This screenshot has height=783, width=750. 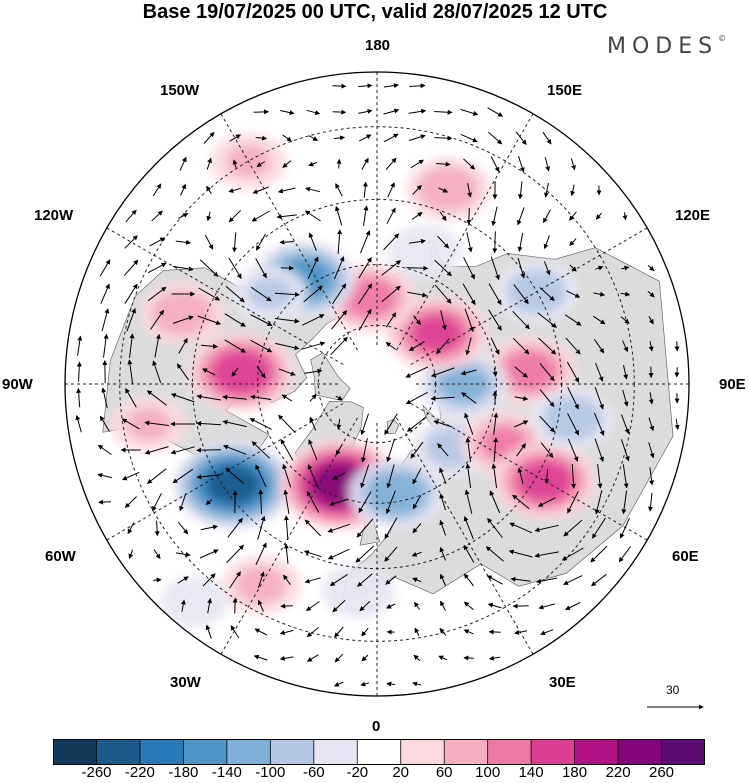 What do you see at coordinates (241, 372) in the screenshot?
I see `anomaly-canada-positive` at bounding box center [241, 372].